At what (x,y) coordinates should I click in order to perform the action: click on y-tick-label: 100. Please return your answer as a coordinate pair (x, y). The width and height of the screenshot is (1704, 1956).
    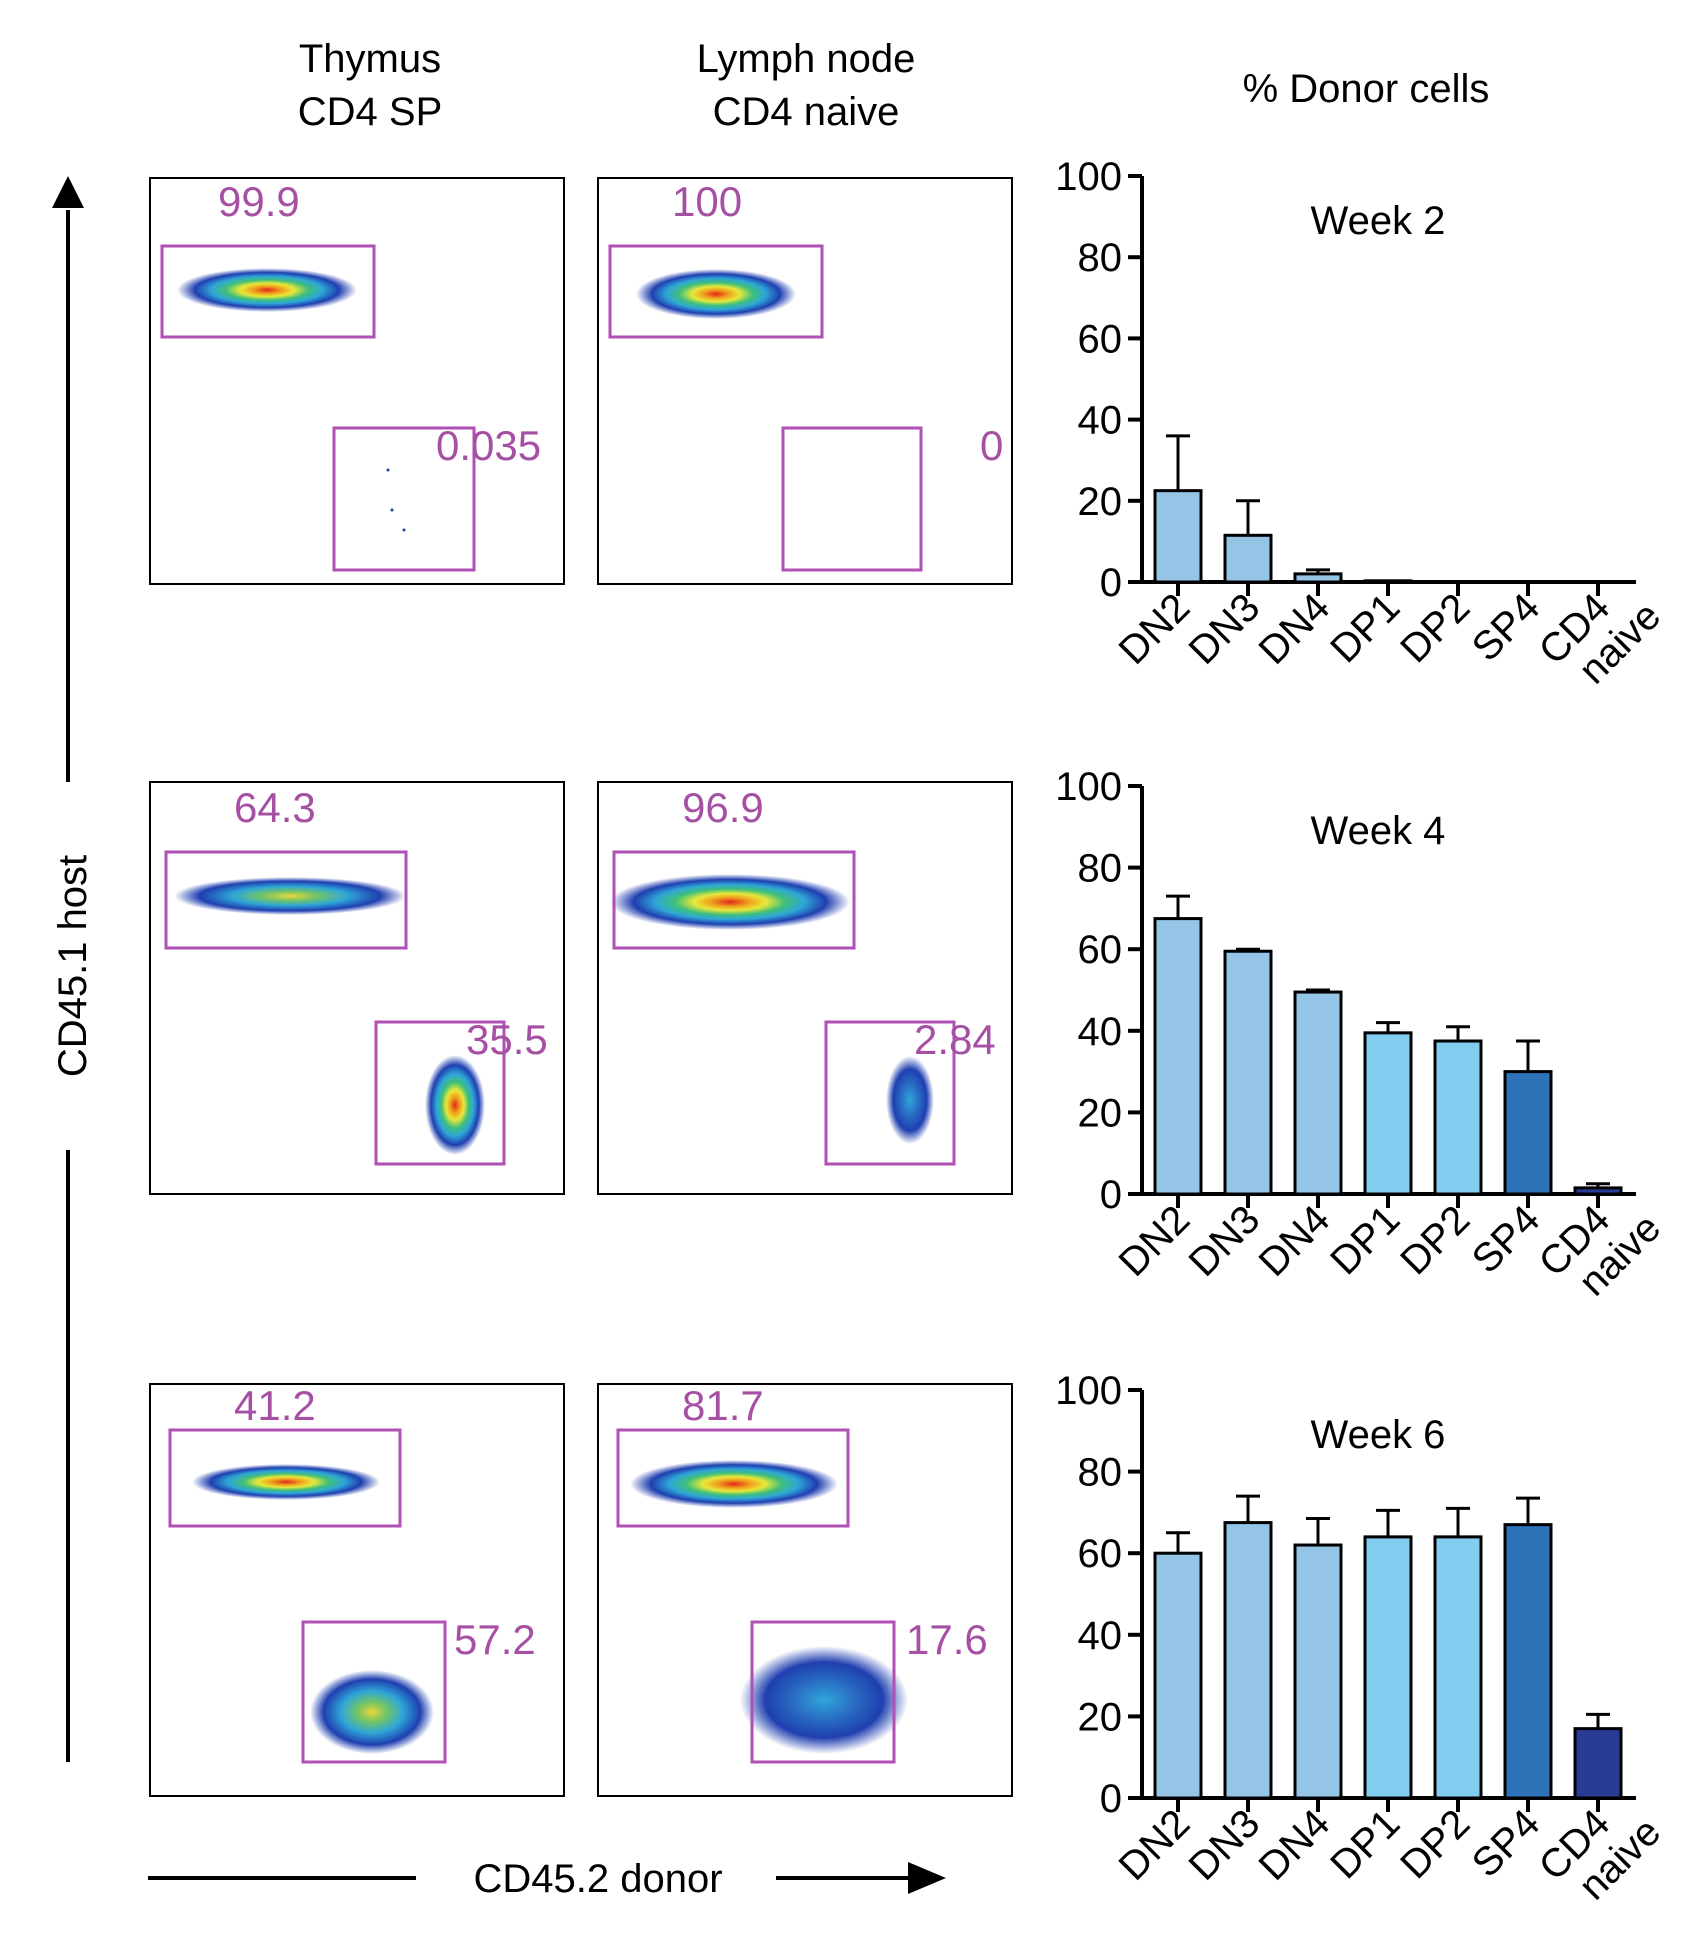
    Looking at the image, I should click on (1088, 1391).